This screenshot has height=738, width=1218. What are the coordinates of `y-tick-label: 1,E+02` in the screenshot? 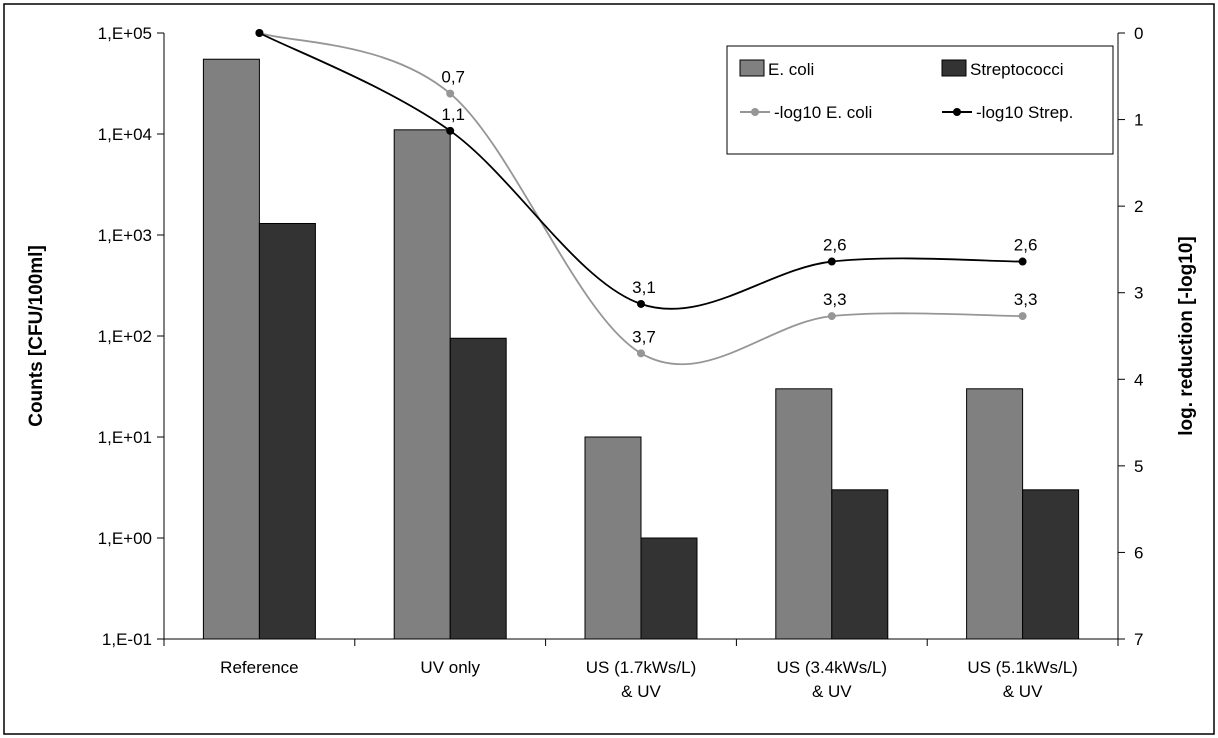 It's located at (125, 336).